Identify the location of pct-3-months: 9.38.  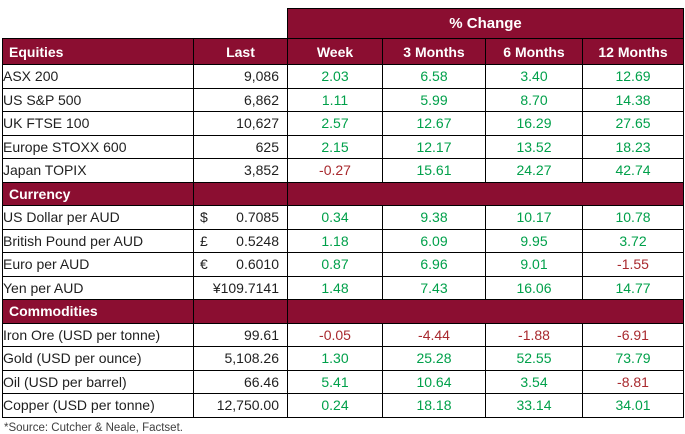
(434, 217).